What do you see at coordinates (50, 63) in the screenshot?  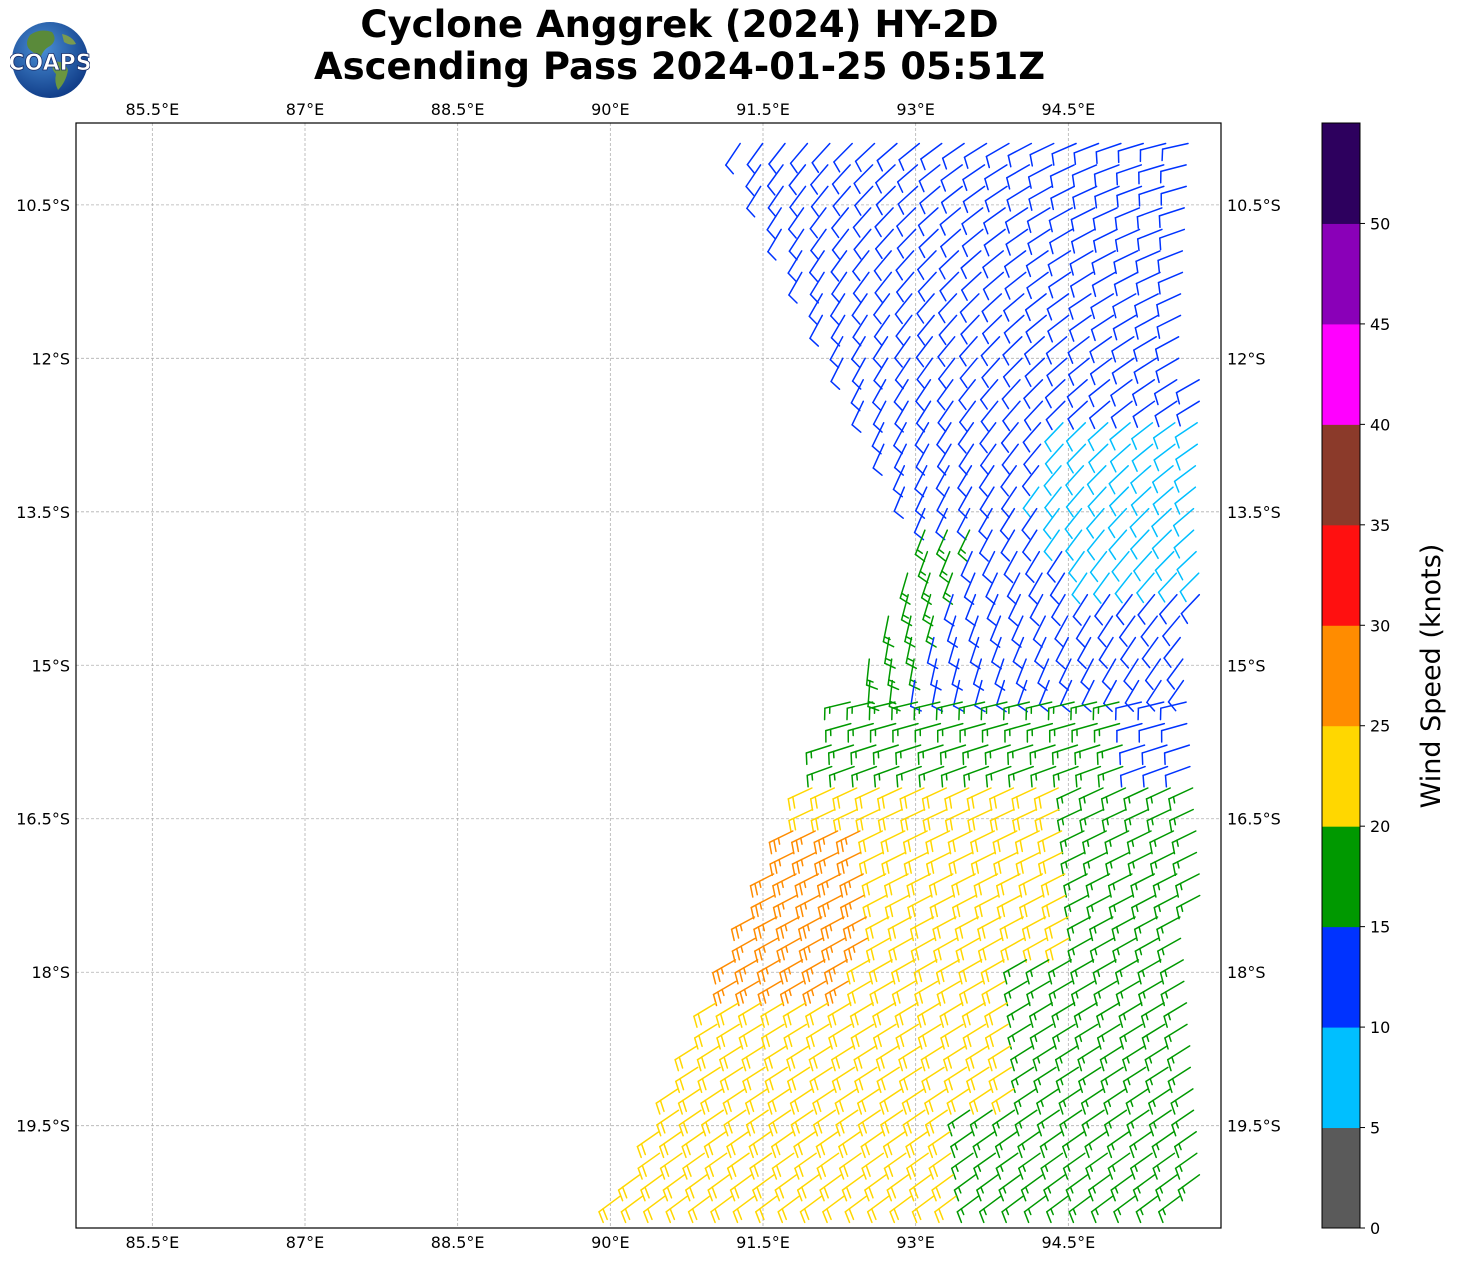 I see `logo-text: COAPS` at bounding box center [50, 63].